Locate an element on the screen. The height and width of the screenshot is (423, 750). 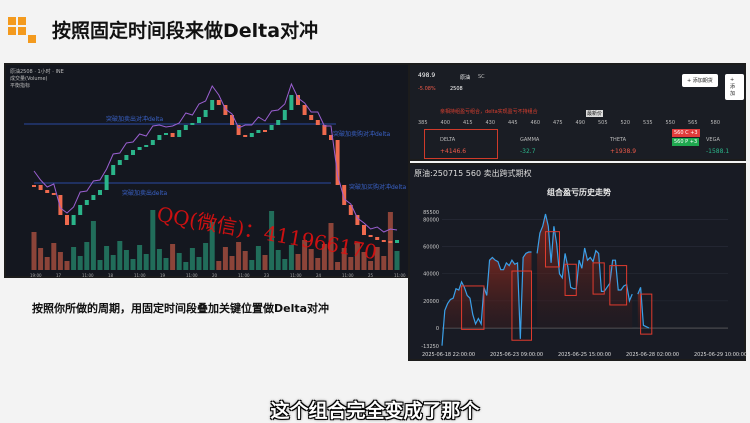
strike-label: 550 is located at coordinates (670, 123).